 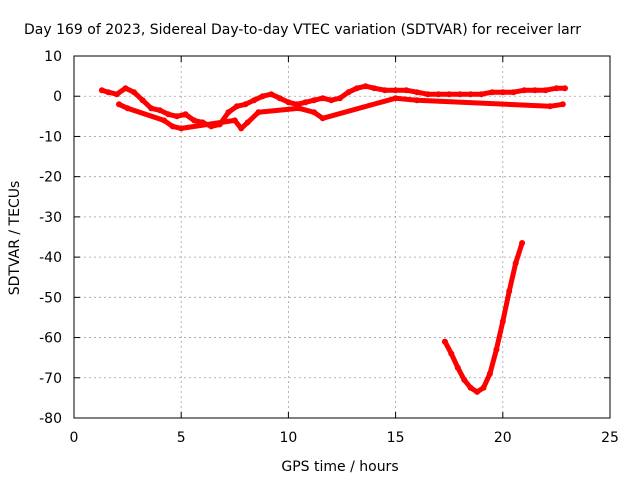 I want to click on x-tick-label: 10, so click(x=288, y=438).